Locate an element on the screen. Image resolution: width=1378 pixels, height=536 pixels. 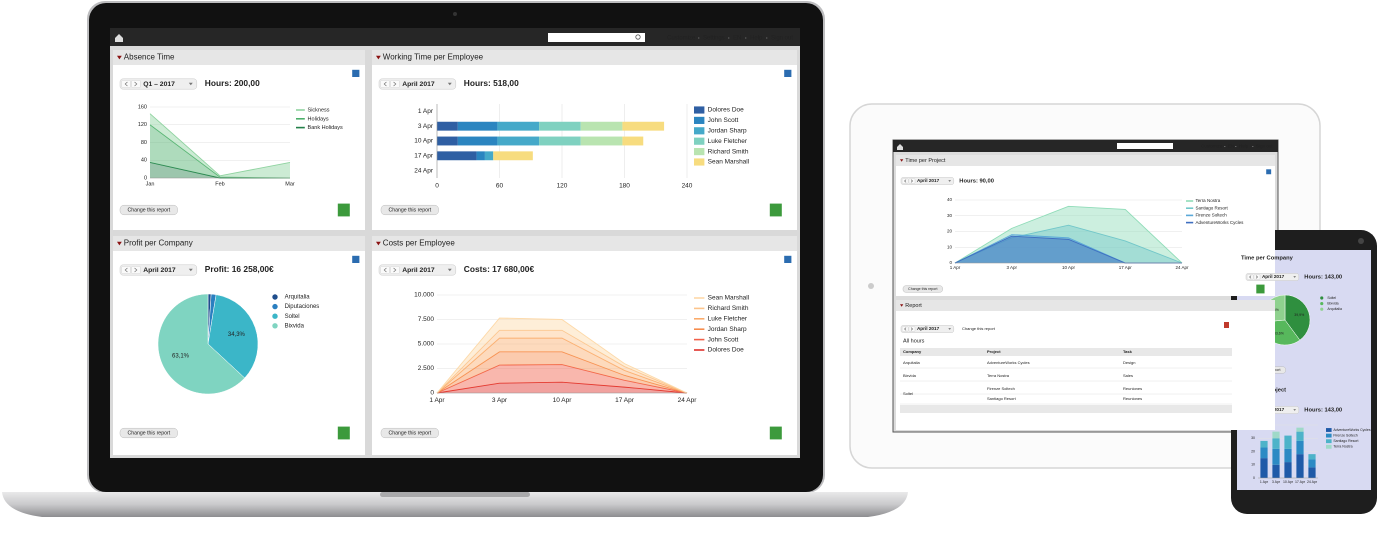
nav-link: Settings is located at coordinates (714, 39).